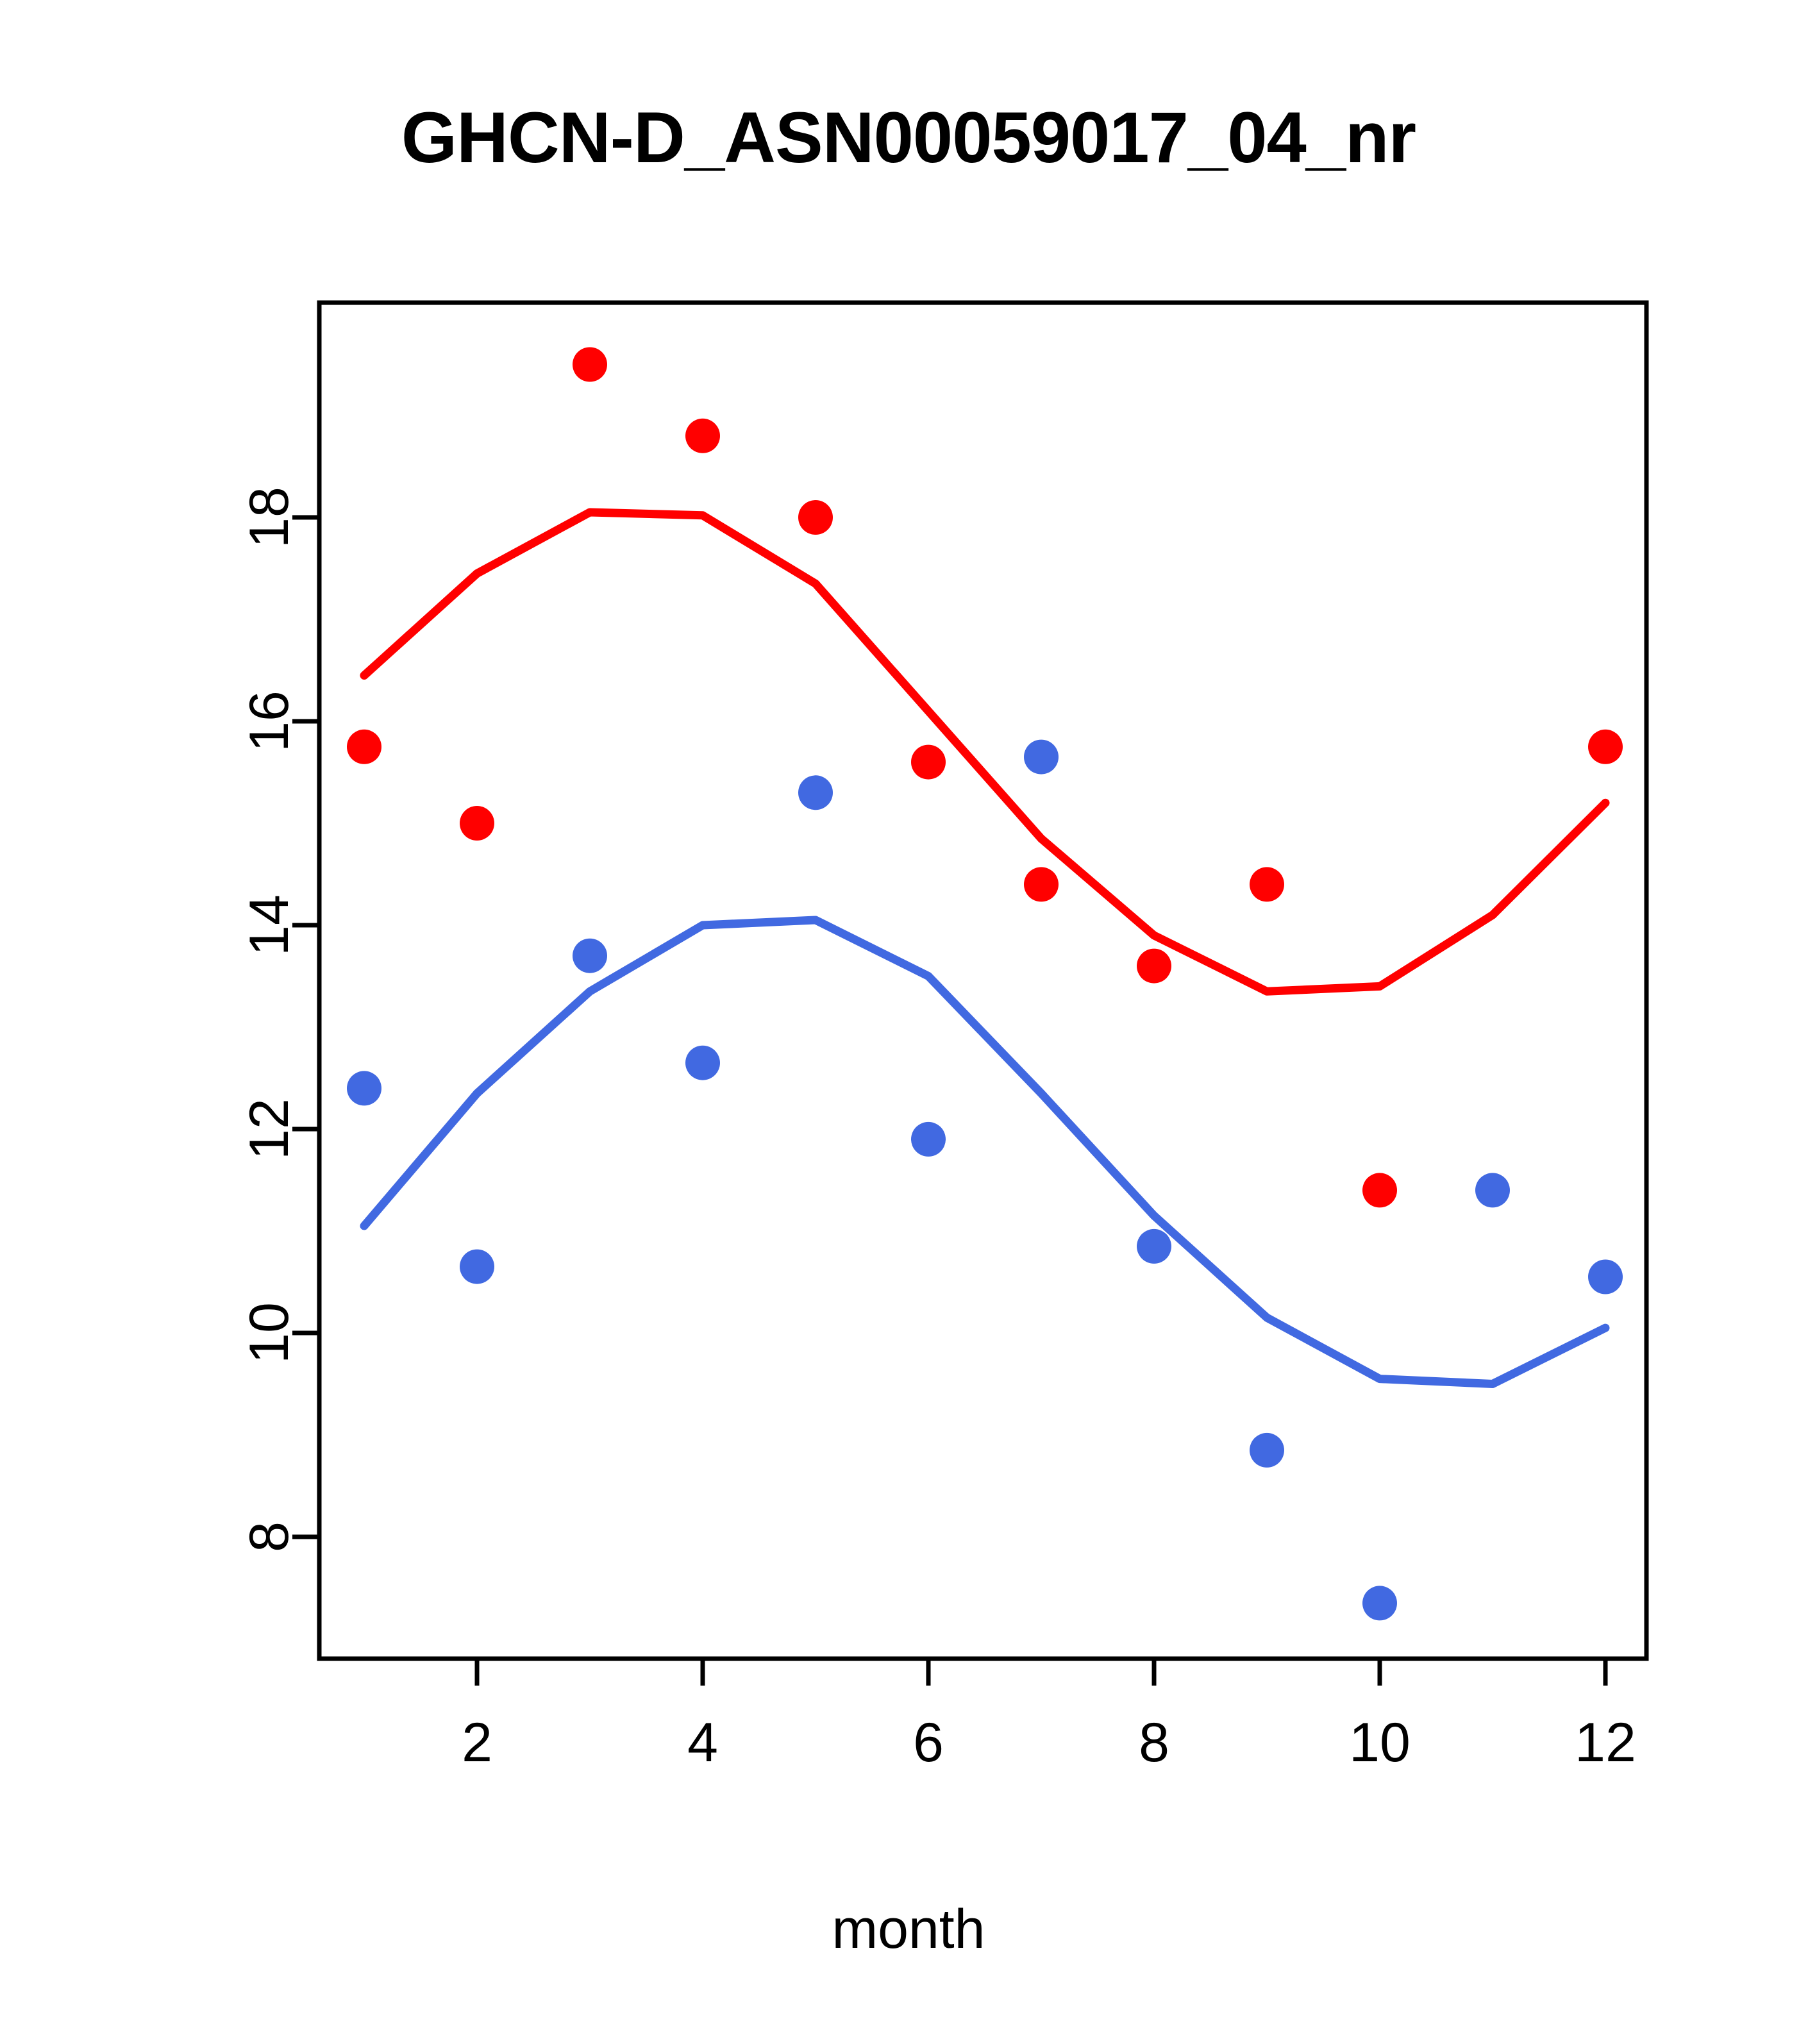 The height and width of the screenshot is (2044, 1817). What do you see at coordinates (703, 1742) in the screenshot?
I see `x-tick-label: 4` at bounding box center [703, 1742].